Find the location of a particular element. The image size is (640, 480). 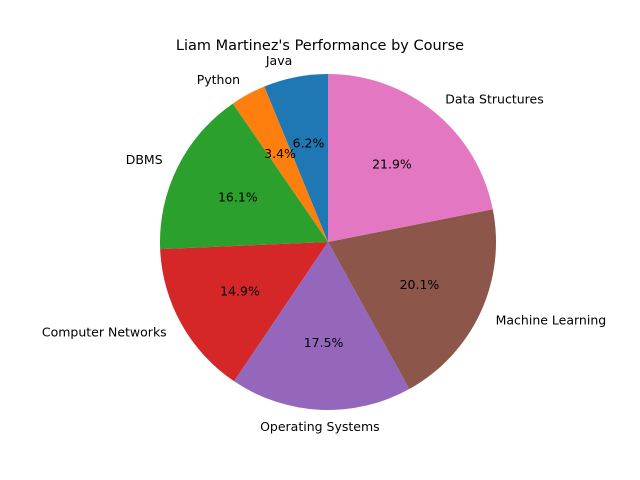

percent-label: 17.5% is located at coordinates (324, 342).